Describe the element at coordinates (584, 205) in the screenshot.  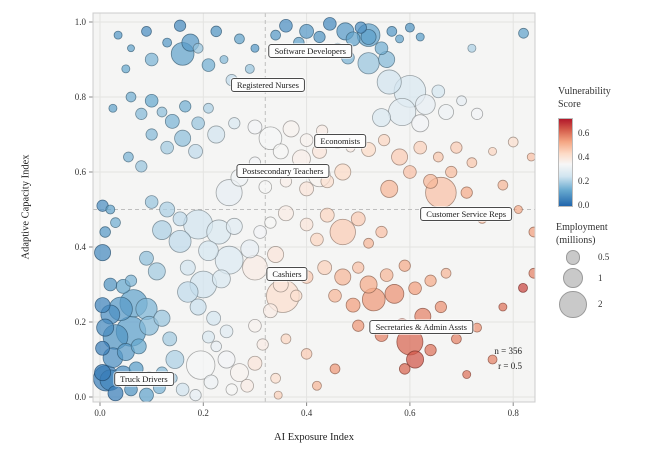
I see `colorbar-tick-label: 0.0` at that location.